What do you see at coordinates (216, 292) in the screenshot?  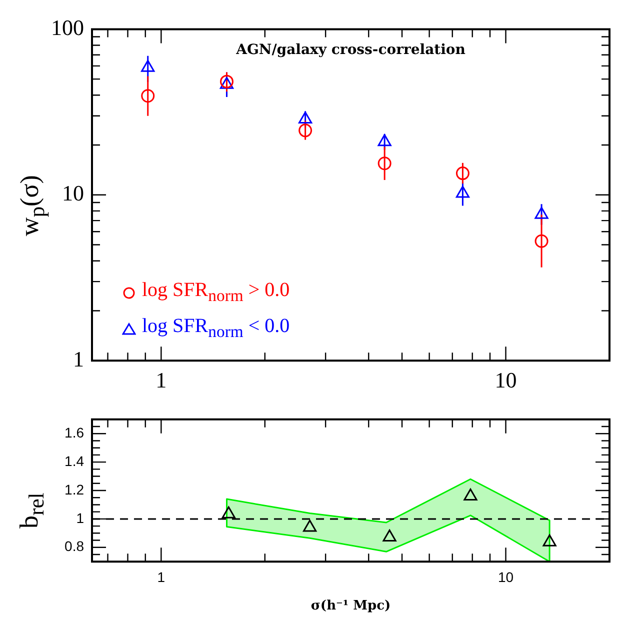 I see `legend-label: log SFR$_{norm}$ > 0.0` at bounding box center [216, 292].